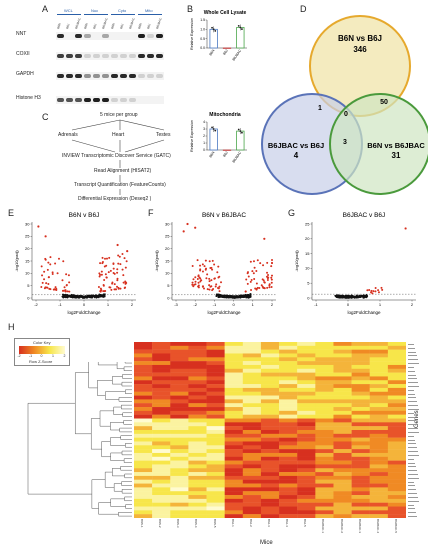 This screenshot has height=550, width=431. What do you see at coordinates (105, 23) in the screenshot?
I see `blot-lane-label: B6JBAC` at bounding box center [105, 23].